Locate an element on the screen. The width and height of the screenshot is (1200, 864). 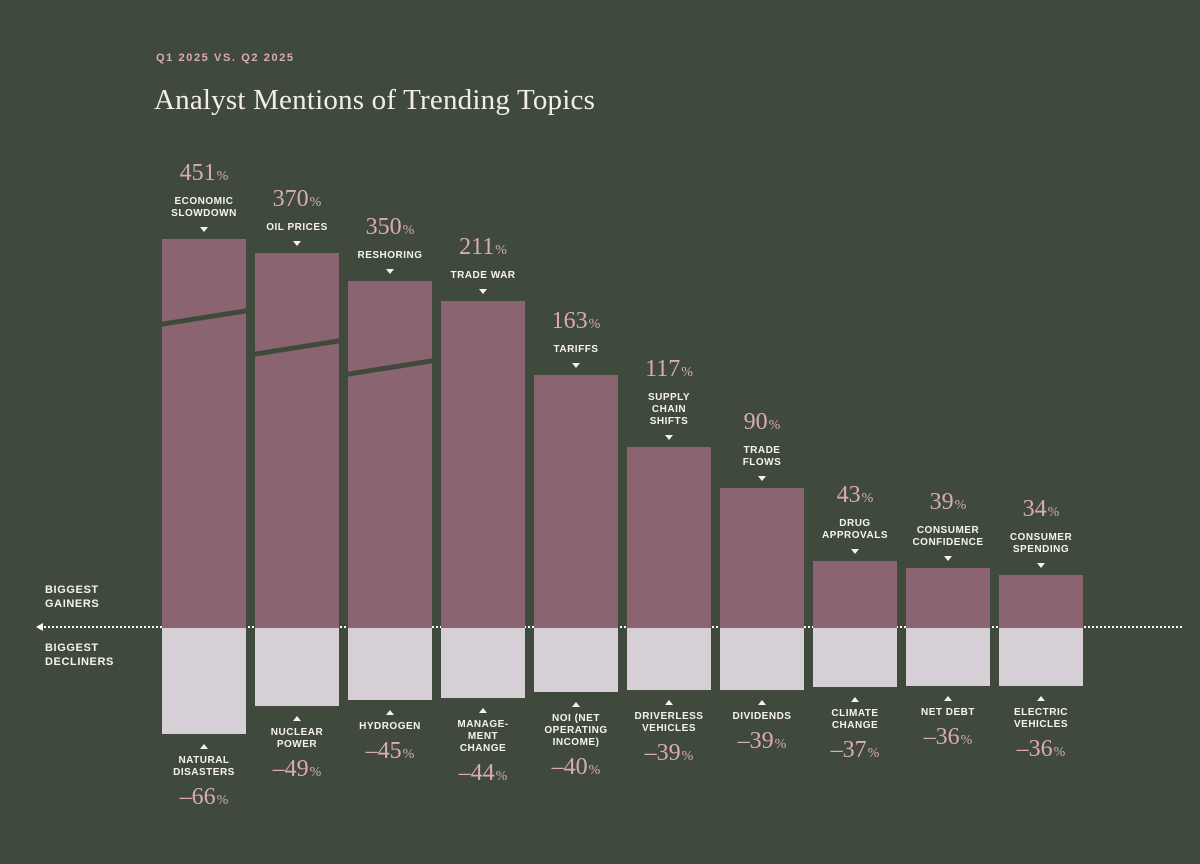
decliner-cell: NUCLEAR POWER –49% is located at coordinates (297, 707).